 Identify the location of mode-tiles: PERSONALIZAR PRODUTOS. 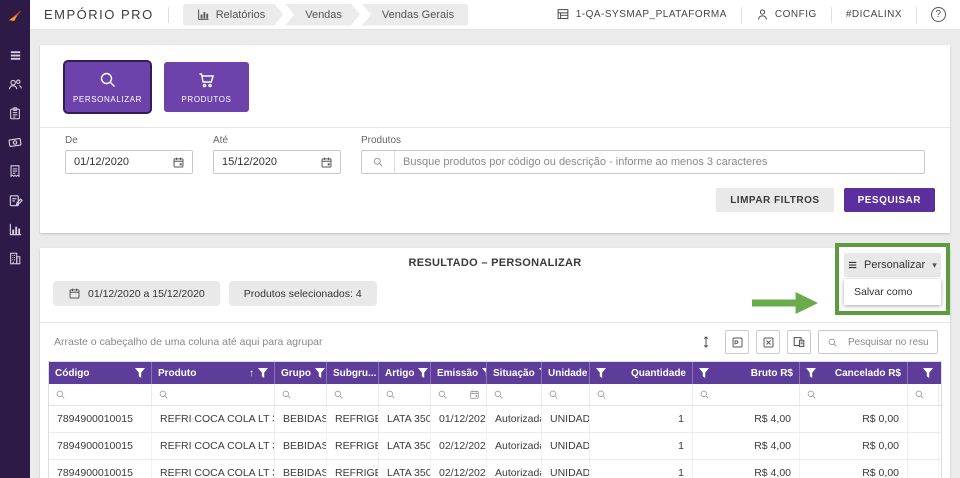
(495, 78).